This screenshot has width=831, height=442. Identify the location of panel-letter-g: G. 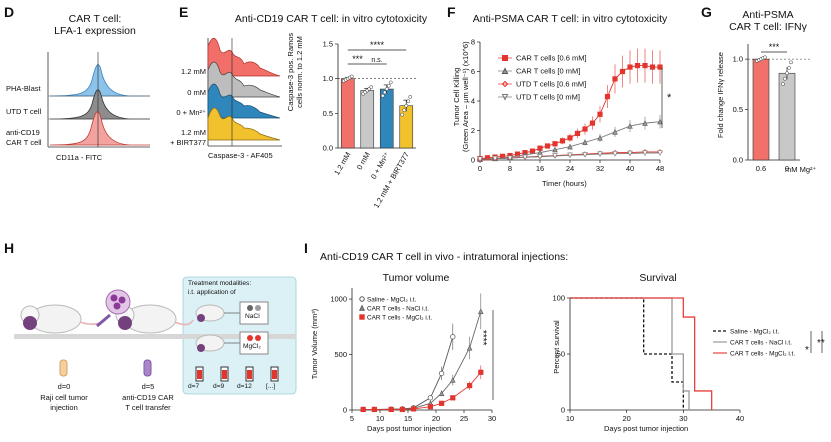
(706, 12).